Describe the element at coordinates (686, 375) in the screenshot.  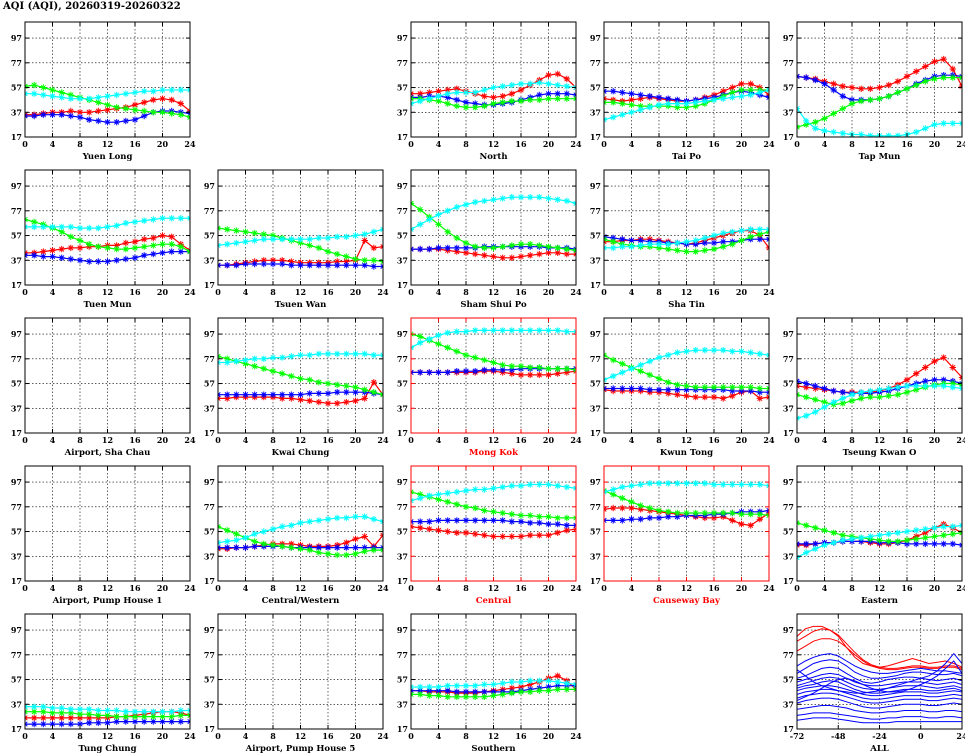
I see `grid` at that location.